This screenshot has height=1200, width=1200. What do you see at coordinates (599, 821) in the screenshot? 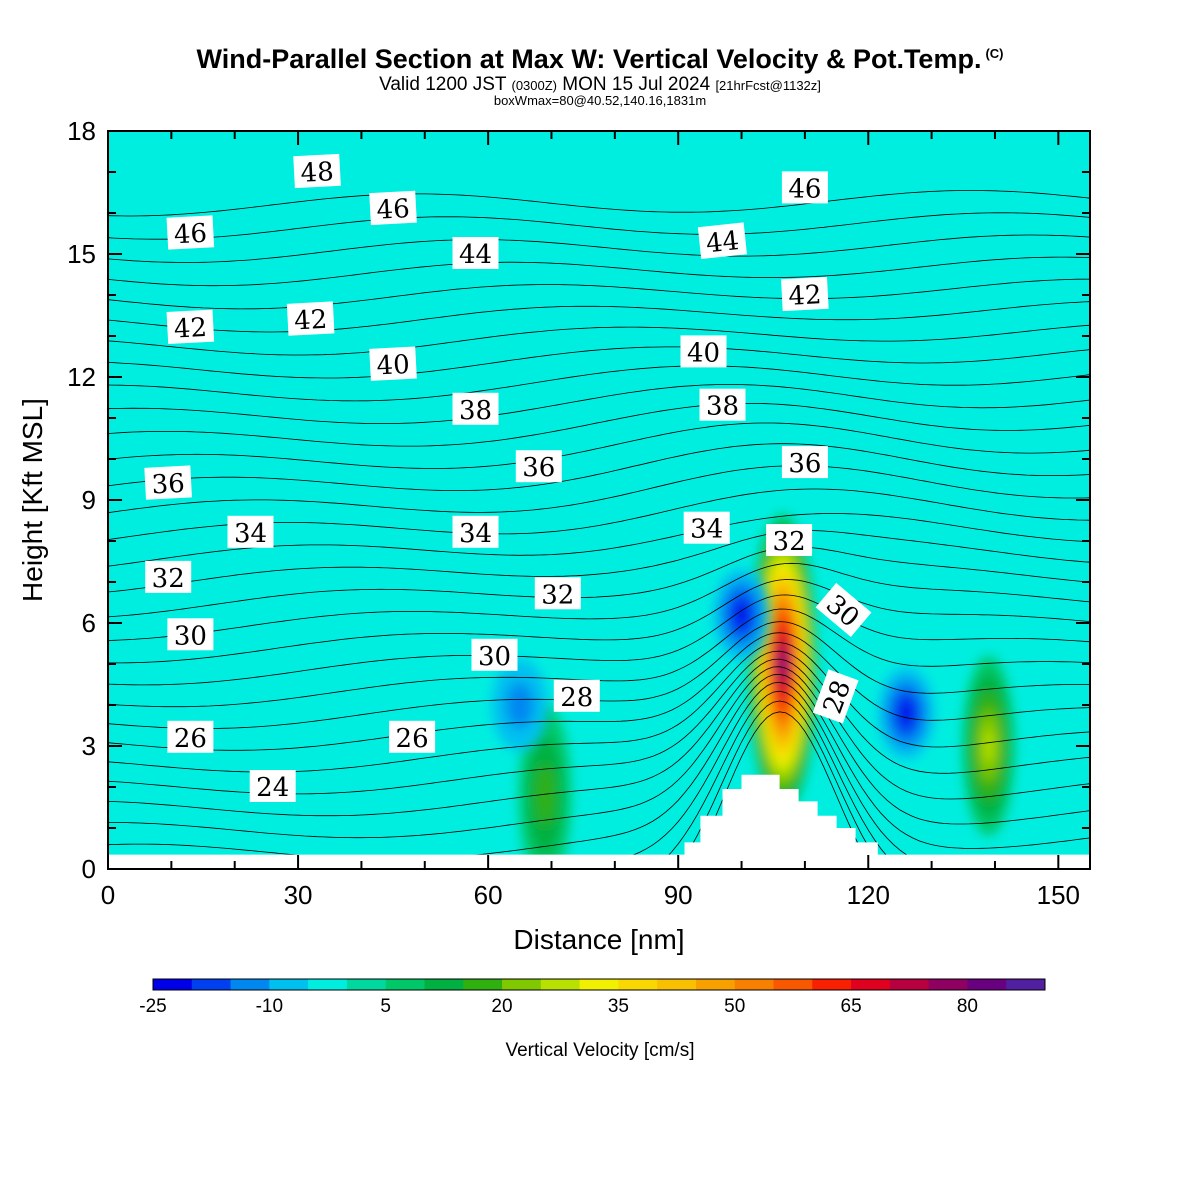
I see `terrain-profile` at bounding box center [599, 821].